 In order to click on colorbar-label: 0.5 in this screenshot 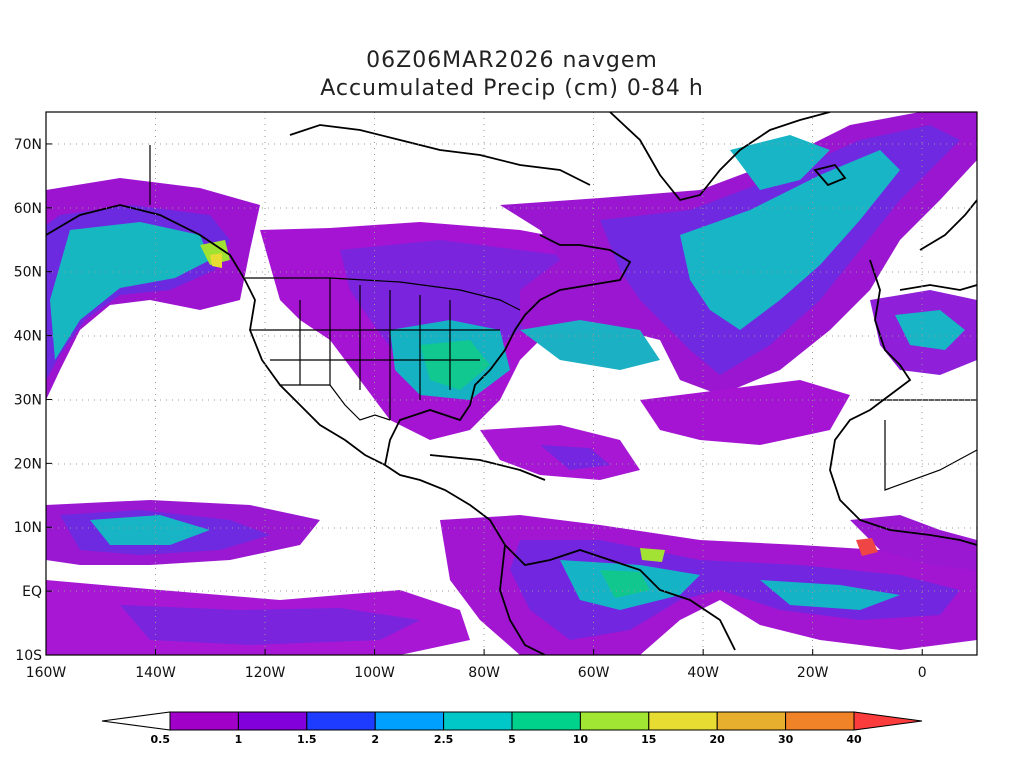, I will do `click(161, 739)`.